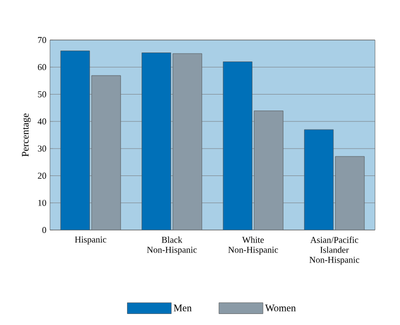  What do you see at coordinates (183, 308) in the screenshot?
I see `legend-label: Men` at bounding box center [183, 308].